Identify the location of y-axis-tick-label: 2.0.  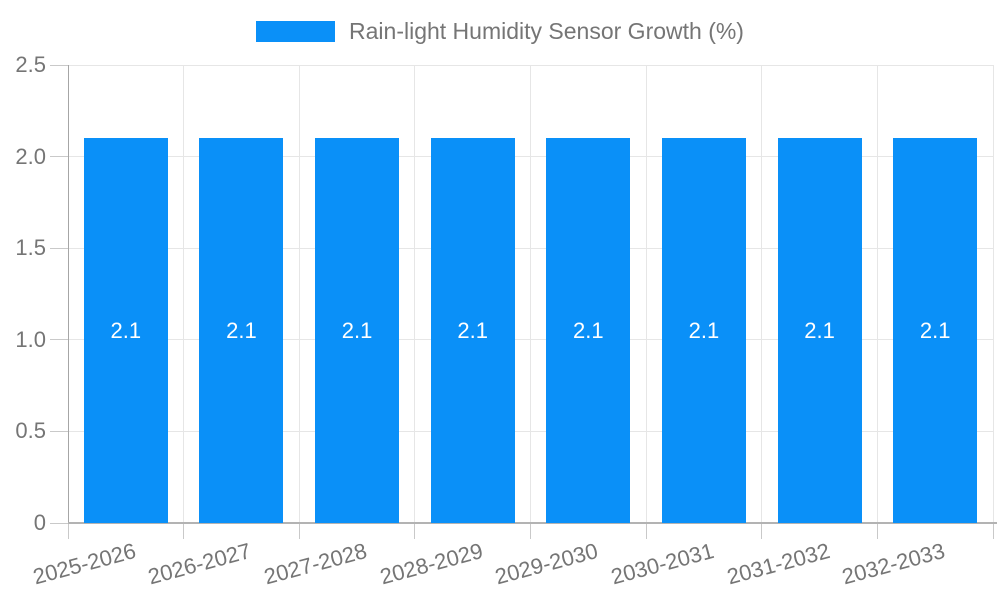
(30, 156).